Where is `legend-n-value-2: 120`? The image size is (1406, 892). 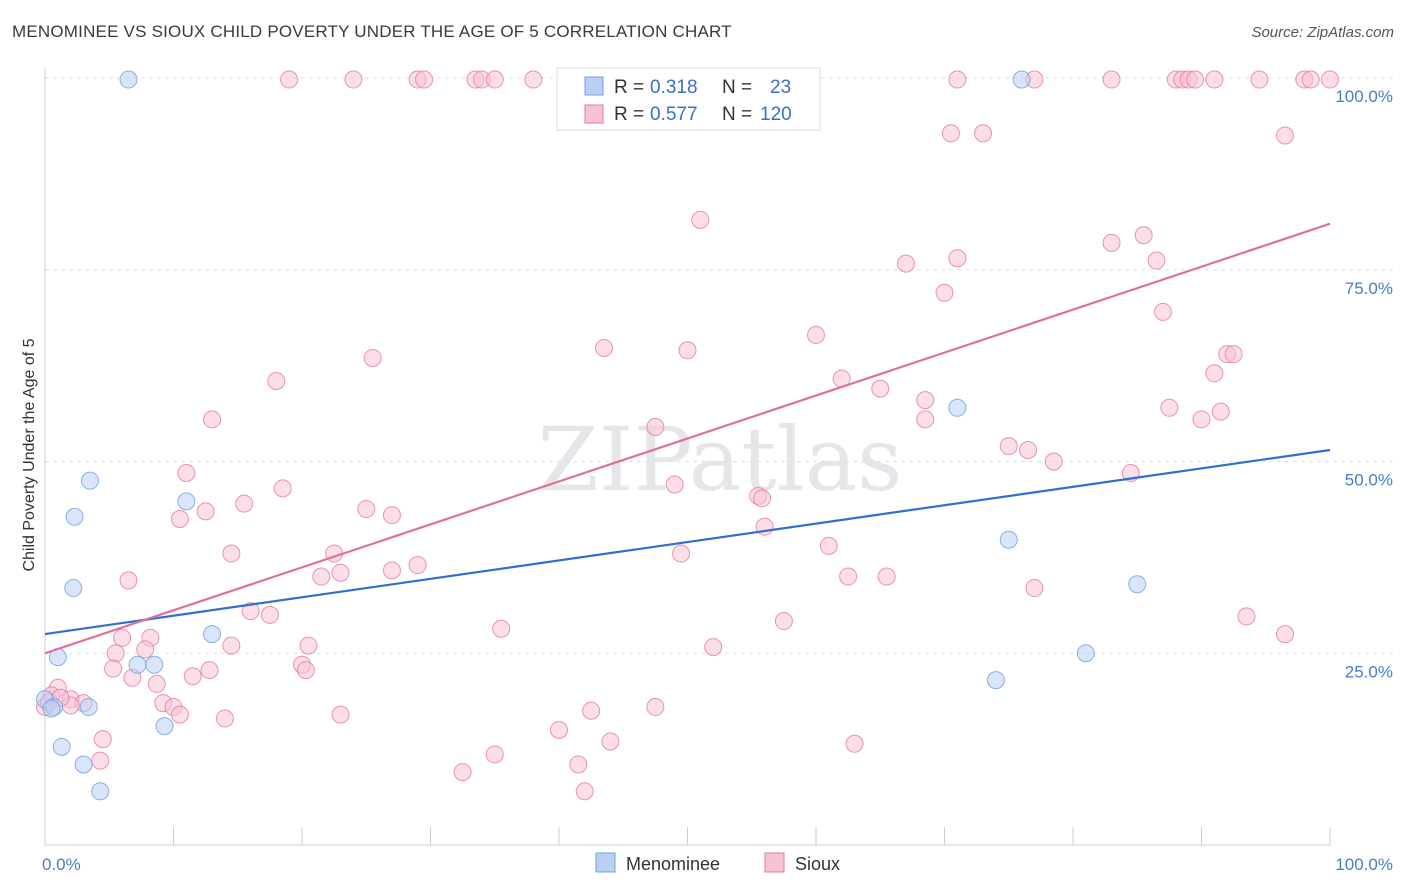
legend-n-value-2: 120 is located at coordinates (776, 114).